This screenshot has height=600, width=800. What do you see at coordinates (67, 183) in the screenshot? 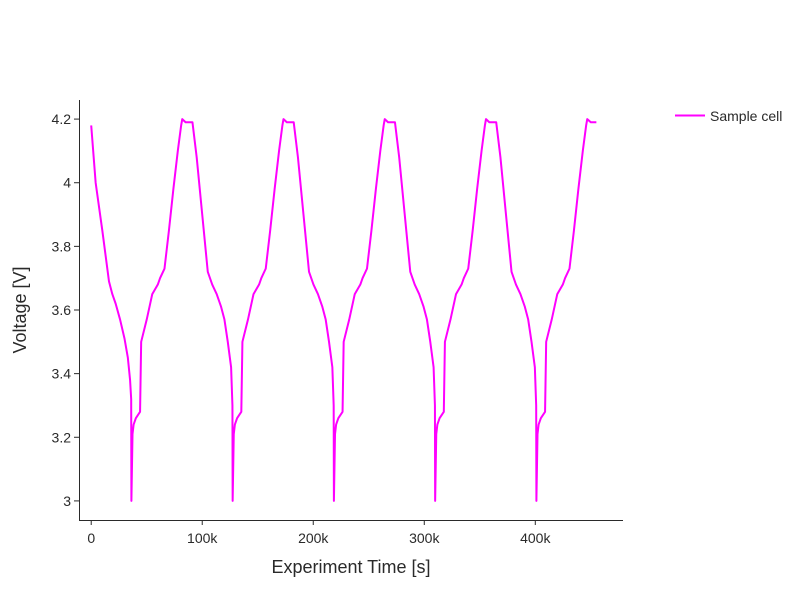
I see `y-tick-label: 4` at bounding box center [67, 183].